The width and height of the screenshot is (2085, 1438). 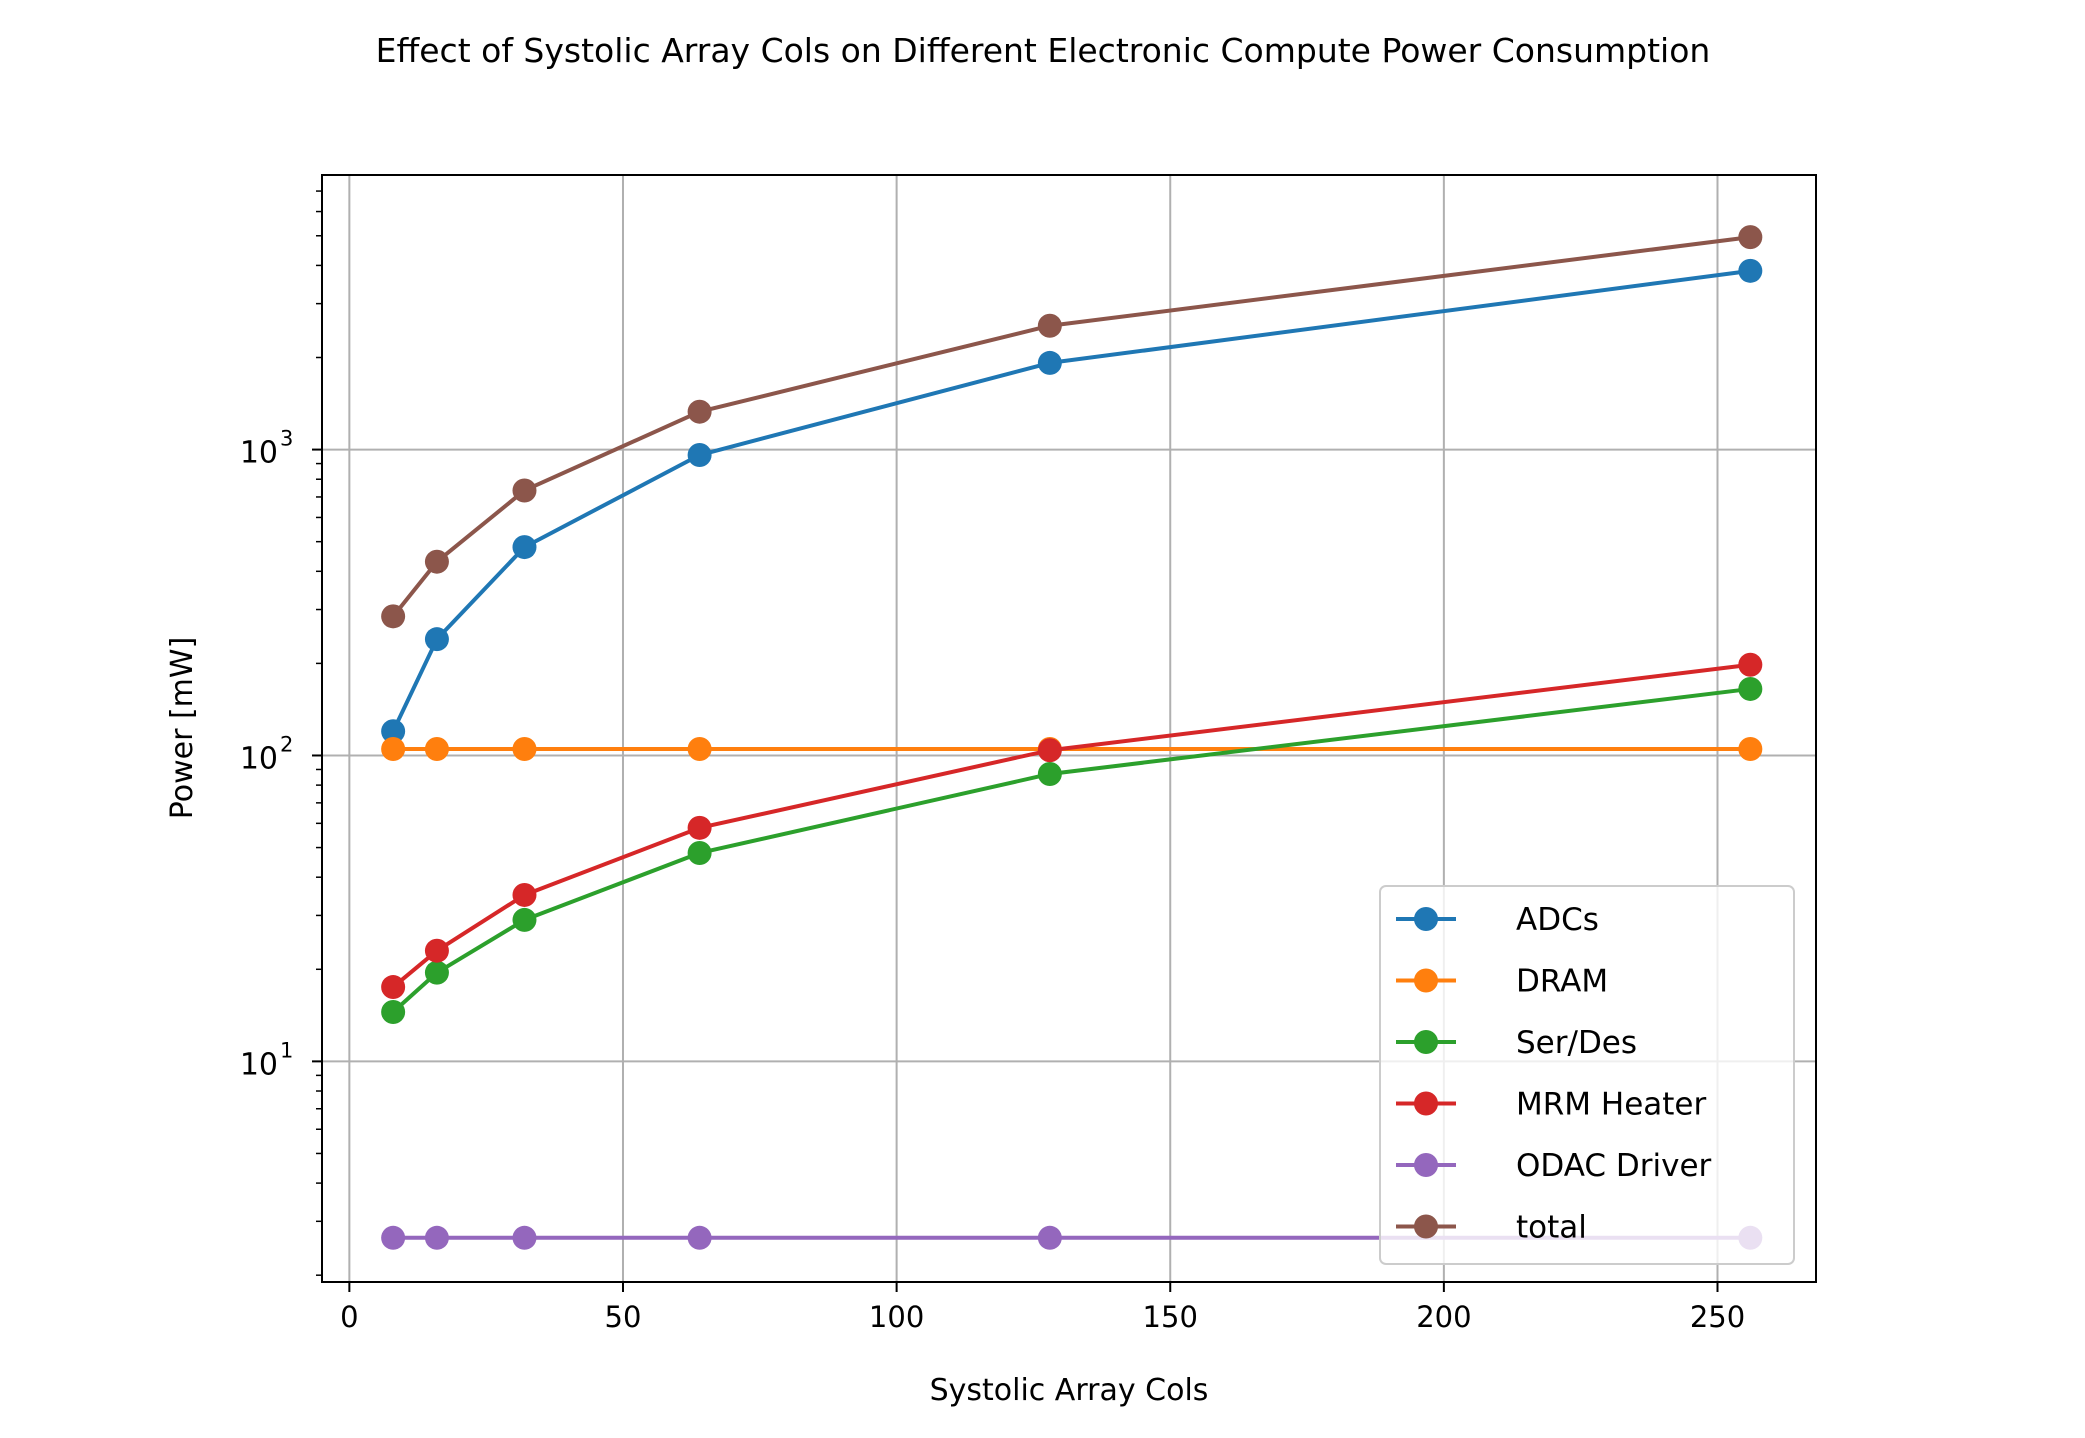 I want to click on y-tick-label-exponent: 3, so click(x=286, y=439).